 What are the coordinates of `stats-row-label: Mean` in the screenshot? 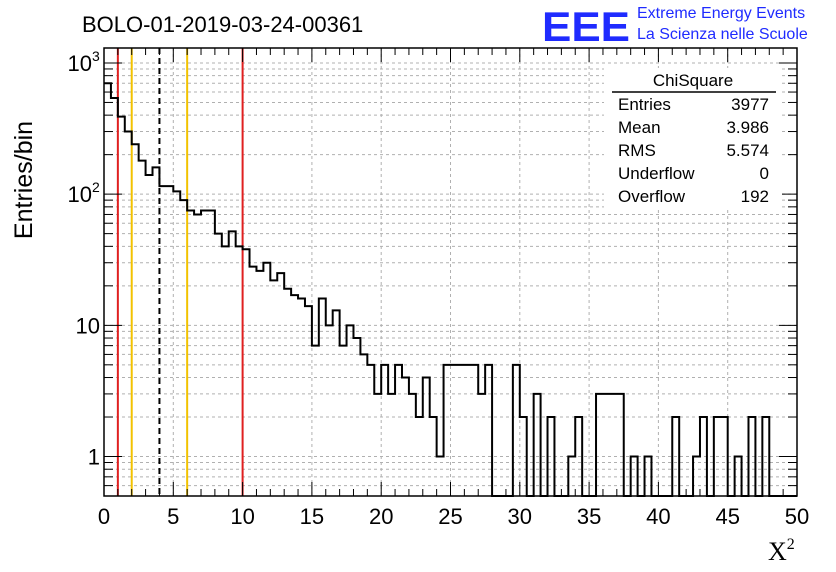 It's located at (639, 127).